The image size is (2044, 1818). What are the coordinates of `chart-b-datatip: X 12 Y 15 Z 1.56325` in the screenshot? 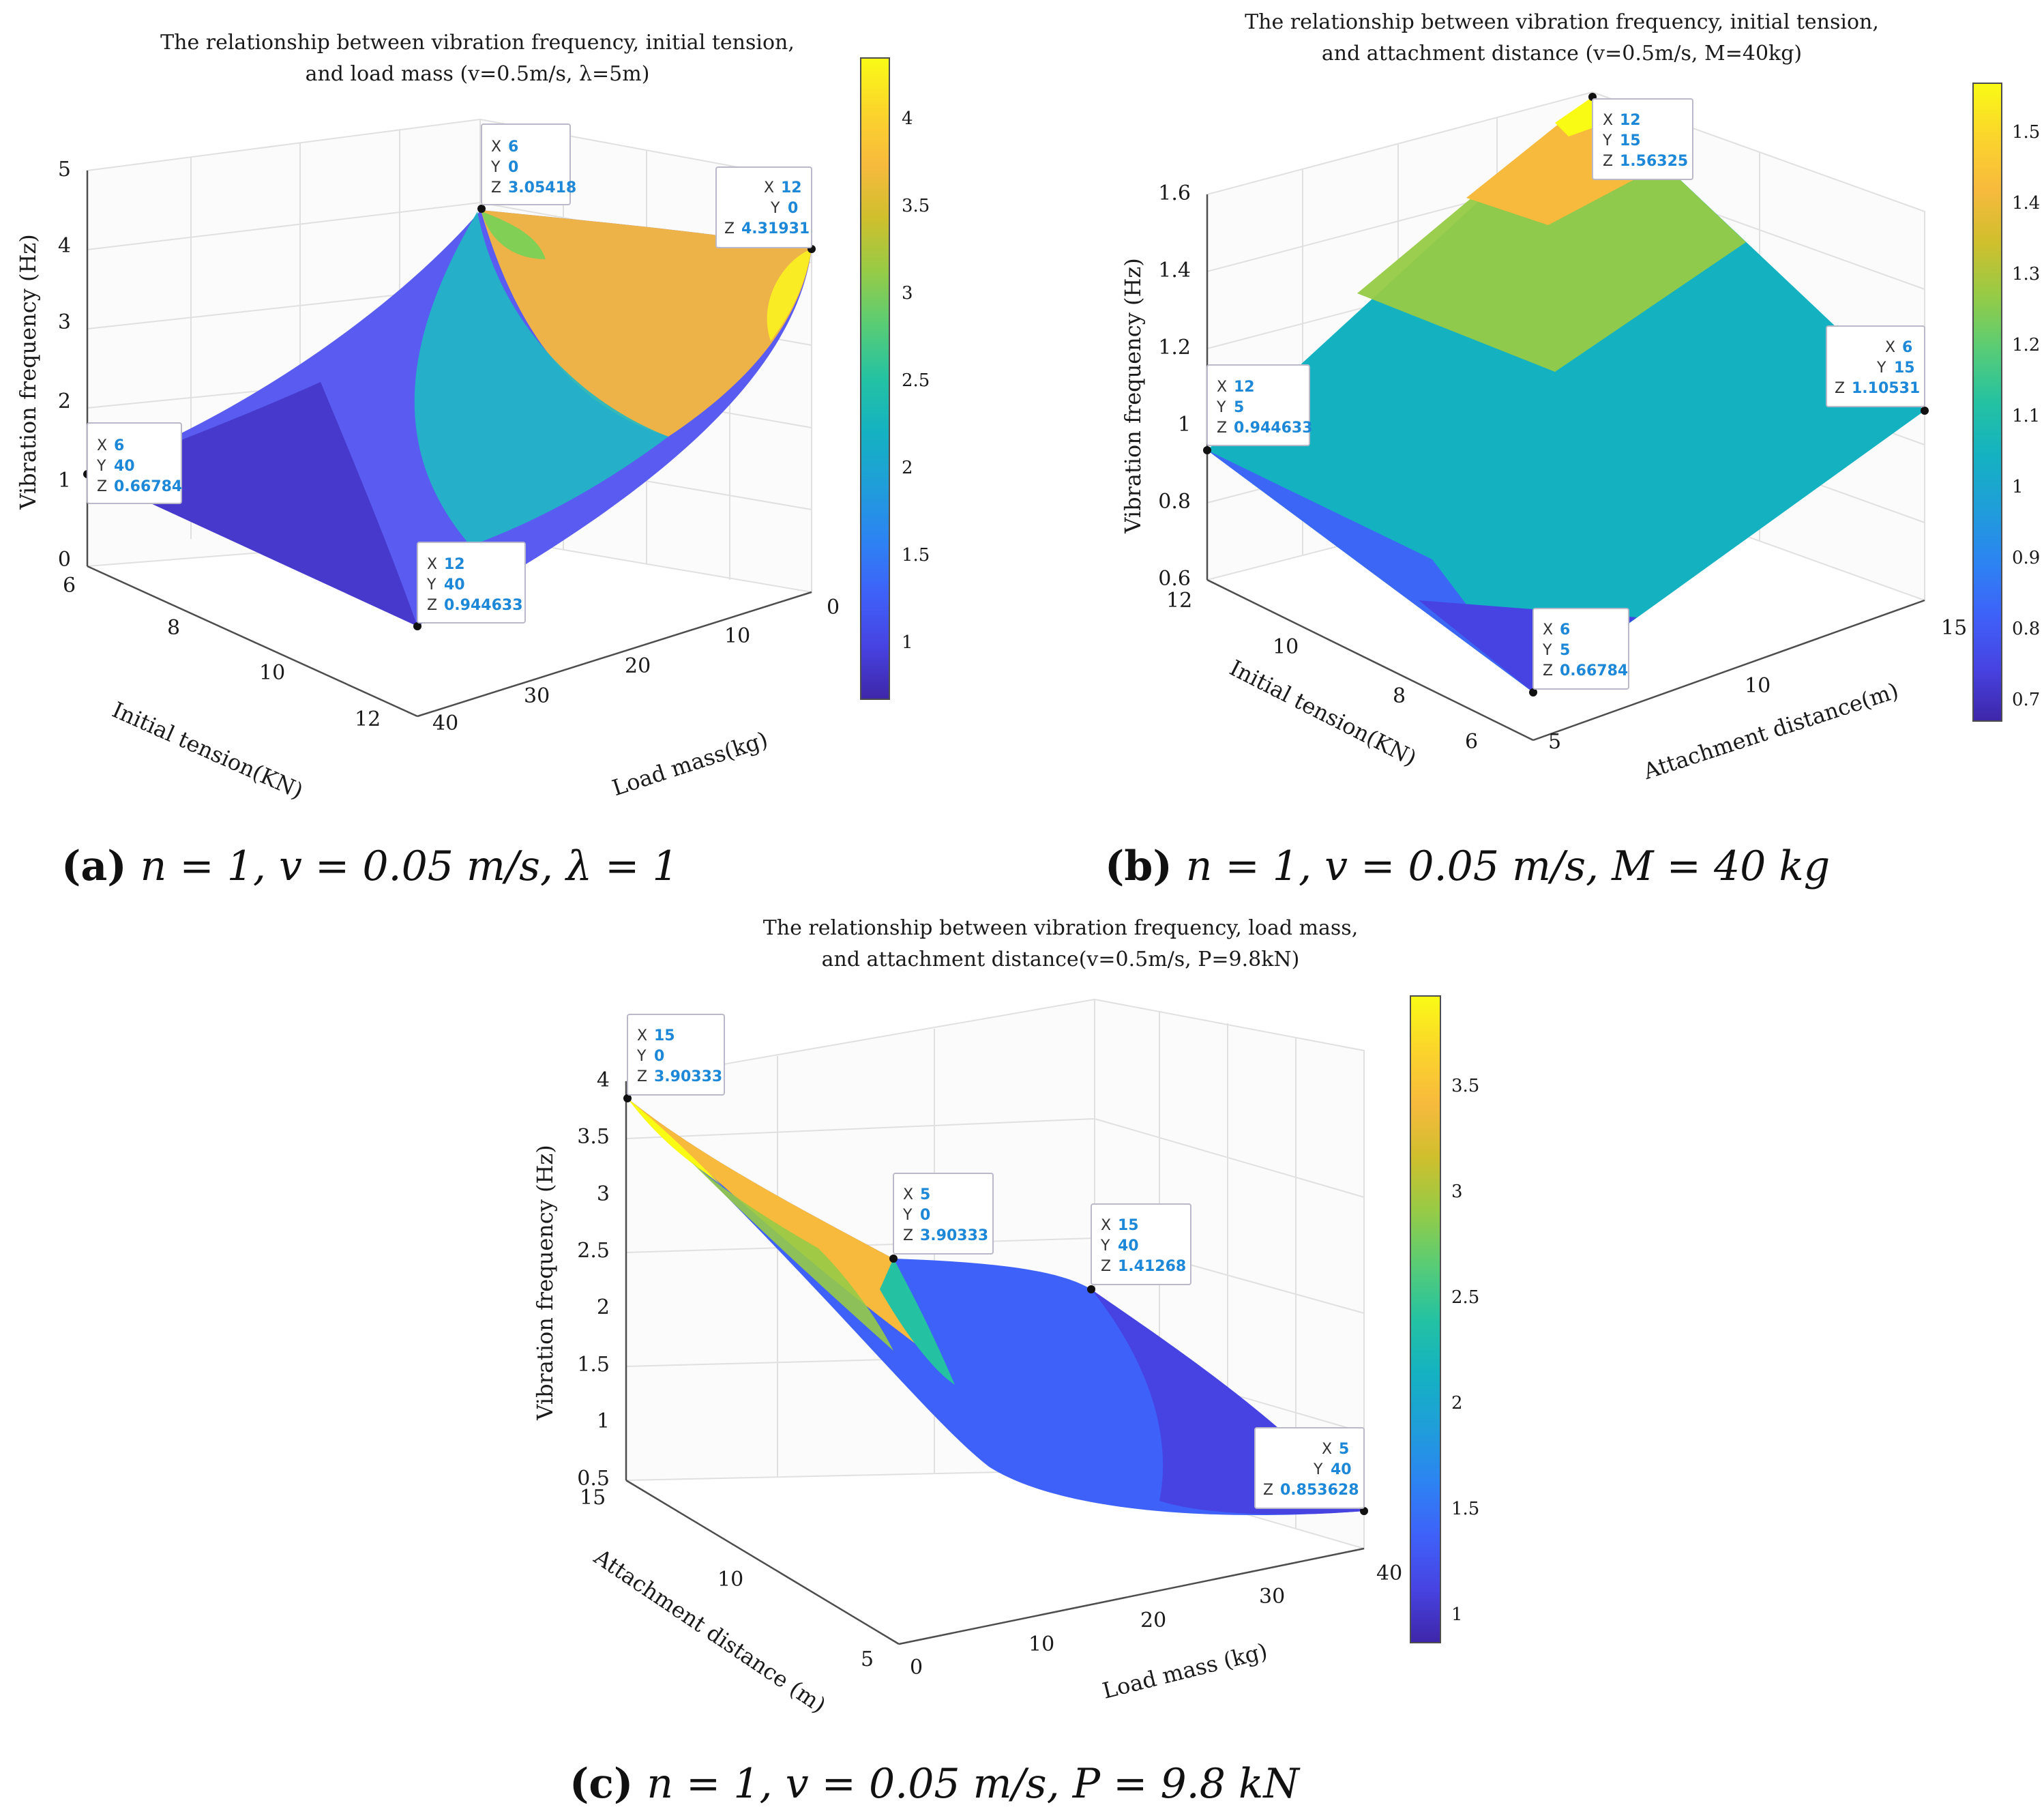 It's located at (1640, 136).